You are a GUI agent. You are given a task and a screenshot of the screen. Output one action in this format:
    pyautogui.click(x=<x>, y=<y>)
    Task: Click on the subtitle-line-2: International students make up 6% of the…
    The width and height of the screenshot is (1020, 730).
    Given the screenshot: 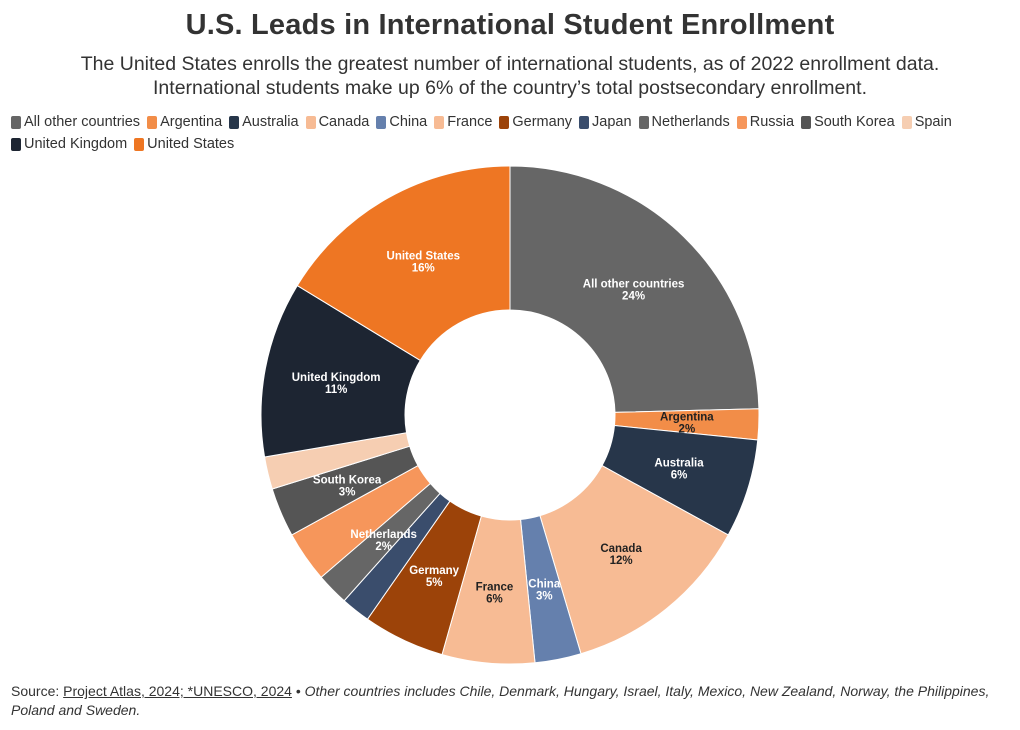 What is the action you would take?
    pyautogui.click(x=510, y=88)
    